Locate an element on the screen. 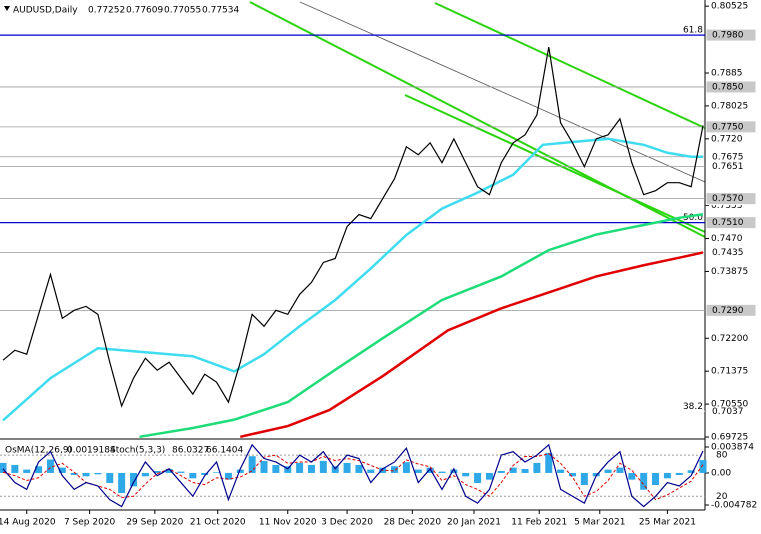 This screenshot has width=761, height=534. level-label: 0.7037 is located at coordinates (728, 412).